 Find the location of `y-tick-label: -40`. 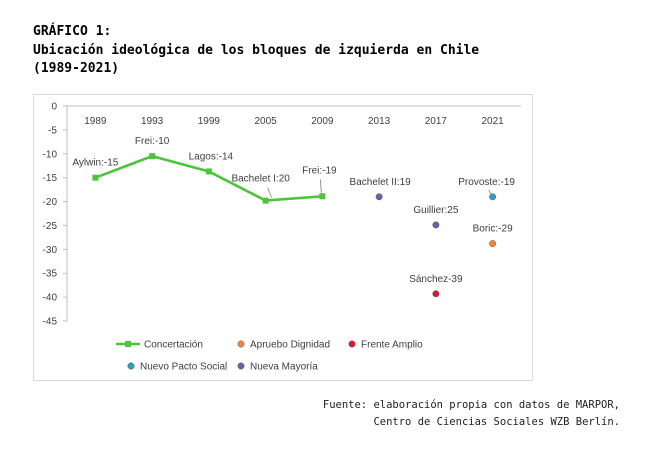

y-tick-label: -40 is located at coordinates (50, 298).